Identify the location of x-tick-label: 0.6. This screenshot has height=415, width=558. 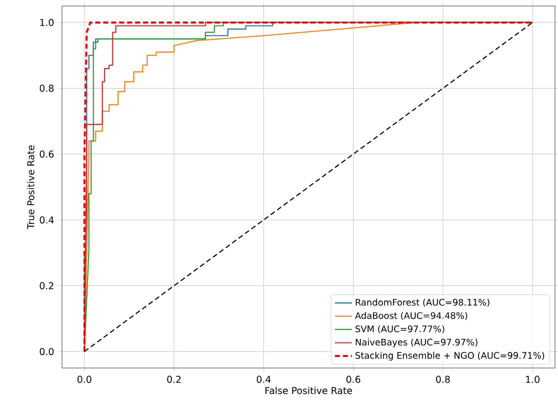
(353, 379).